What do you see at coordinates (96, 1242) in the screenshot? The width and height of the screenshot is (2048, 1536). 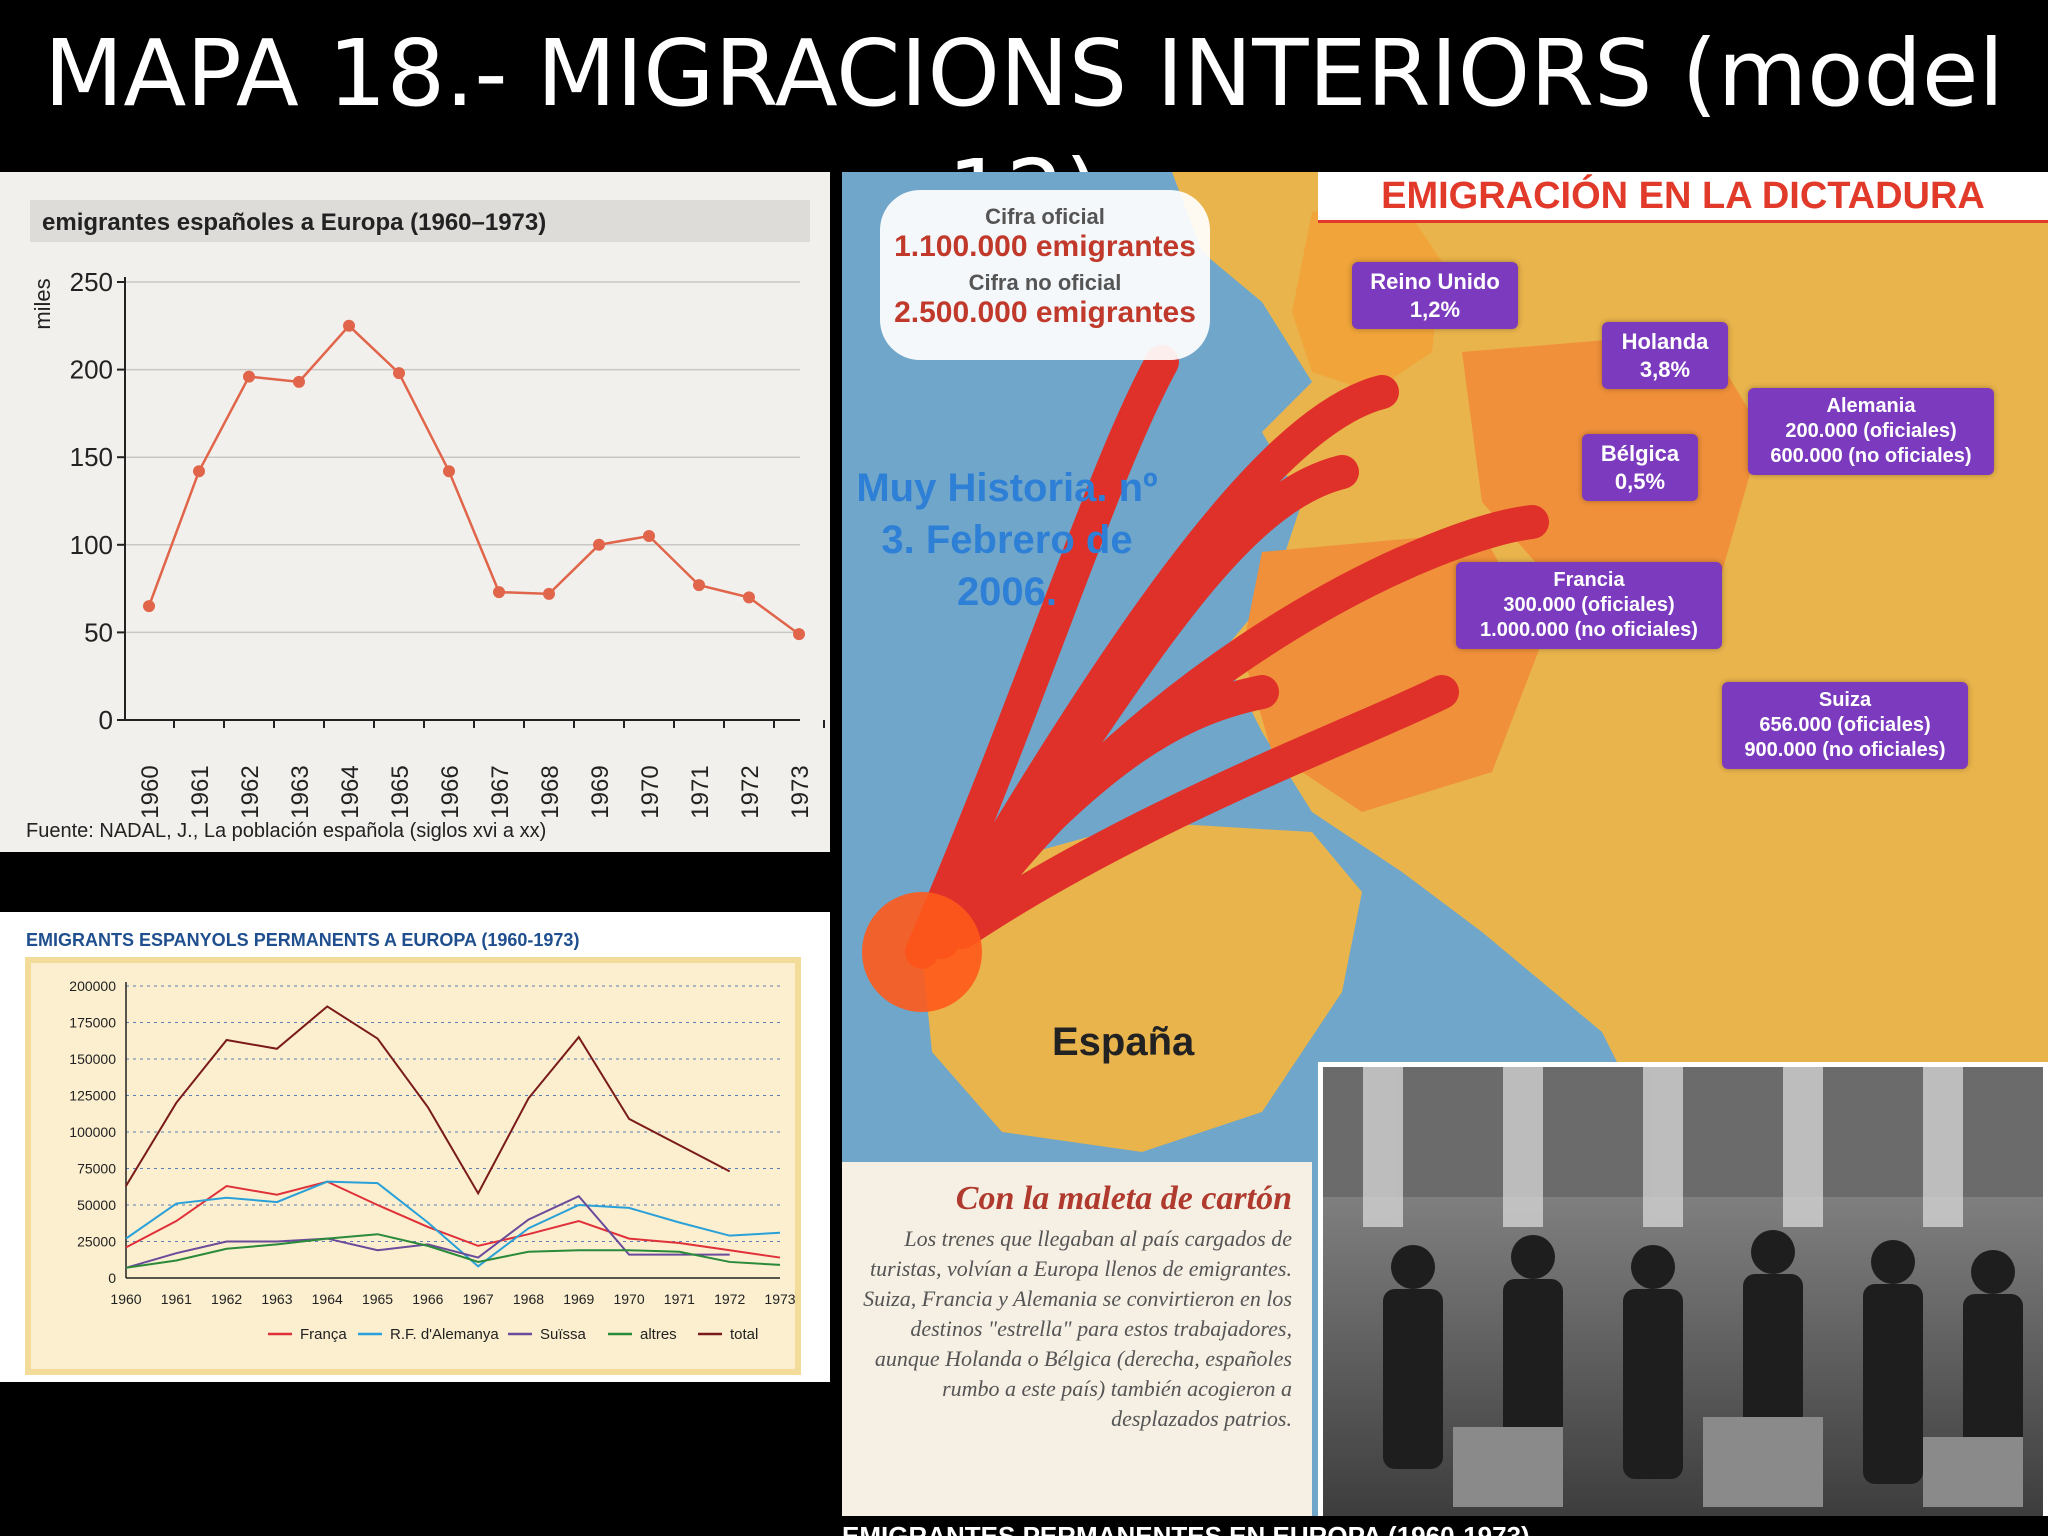 I see `chart2-ytick-label: 25000` at bounding box center [96, 1242].